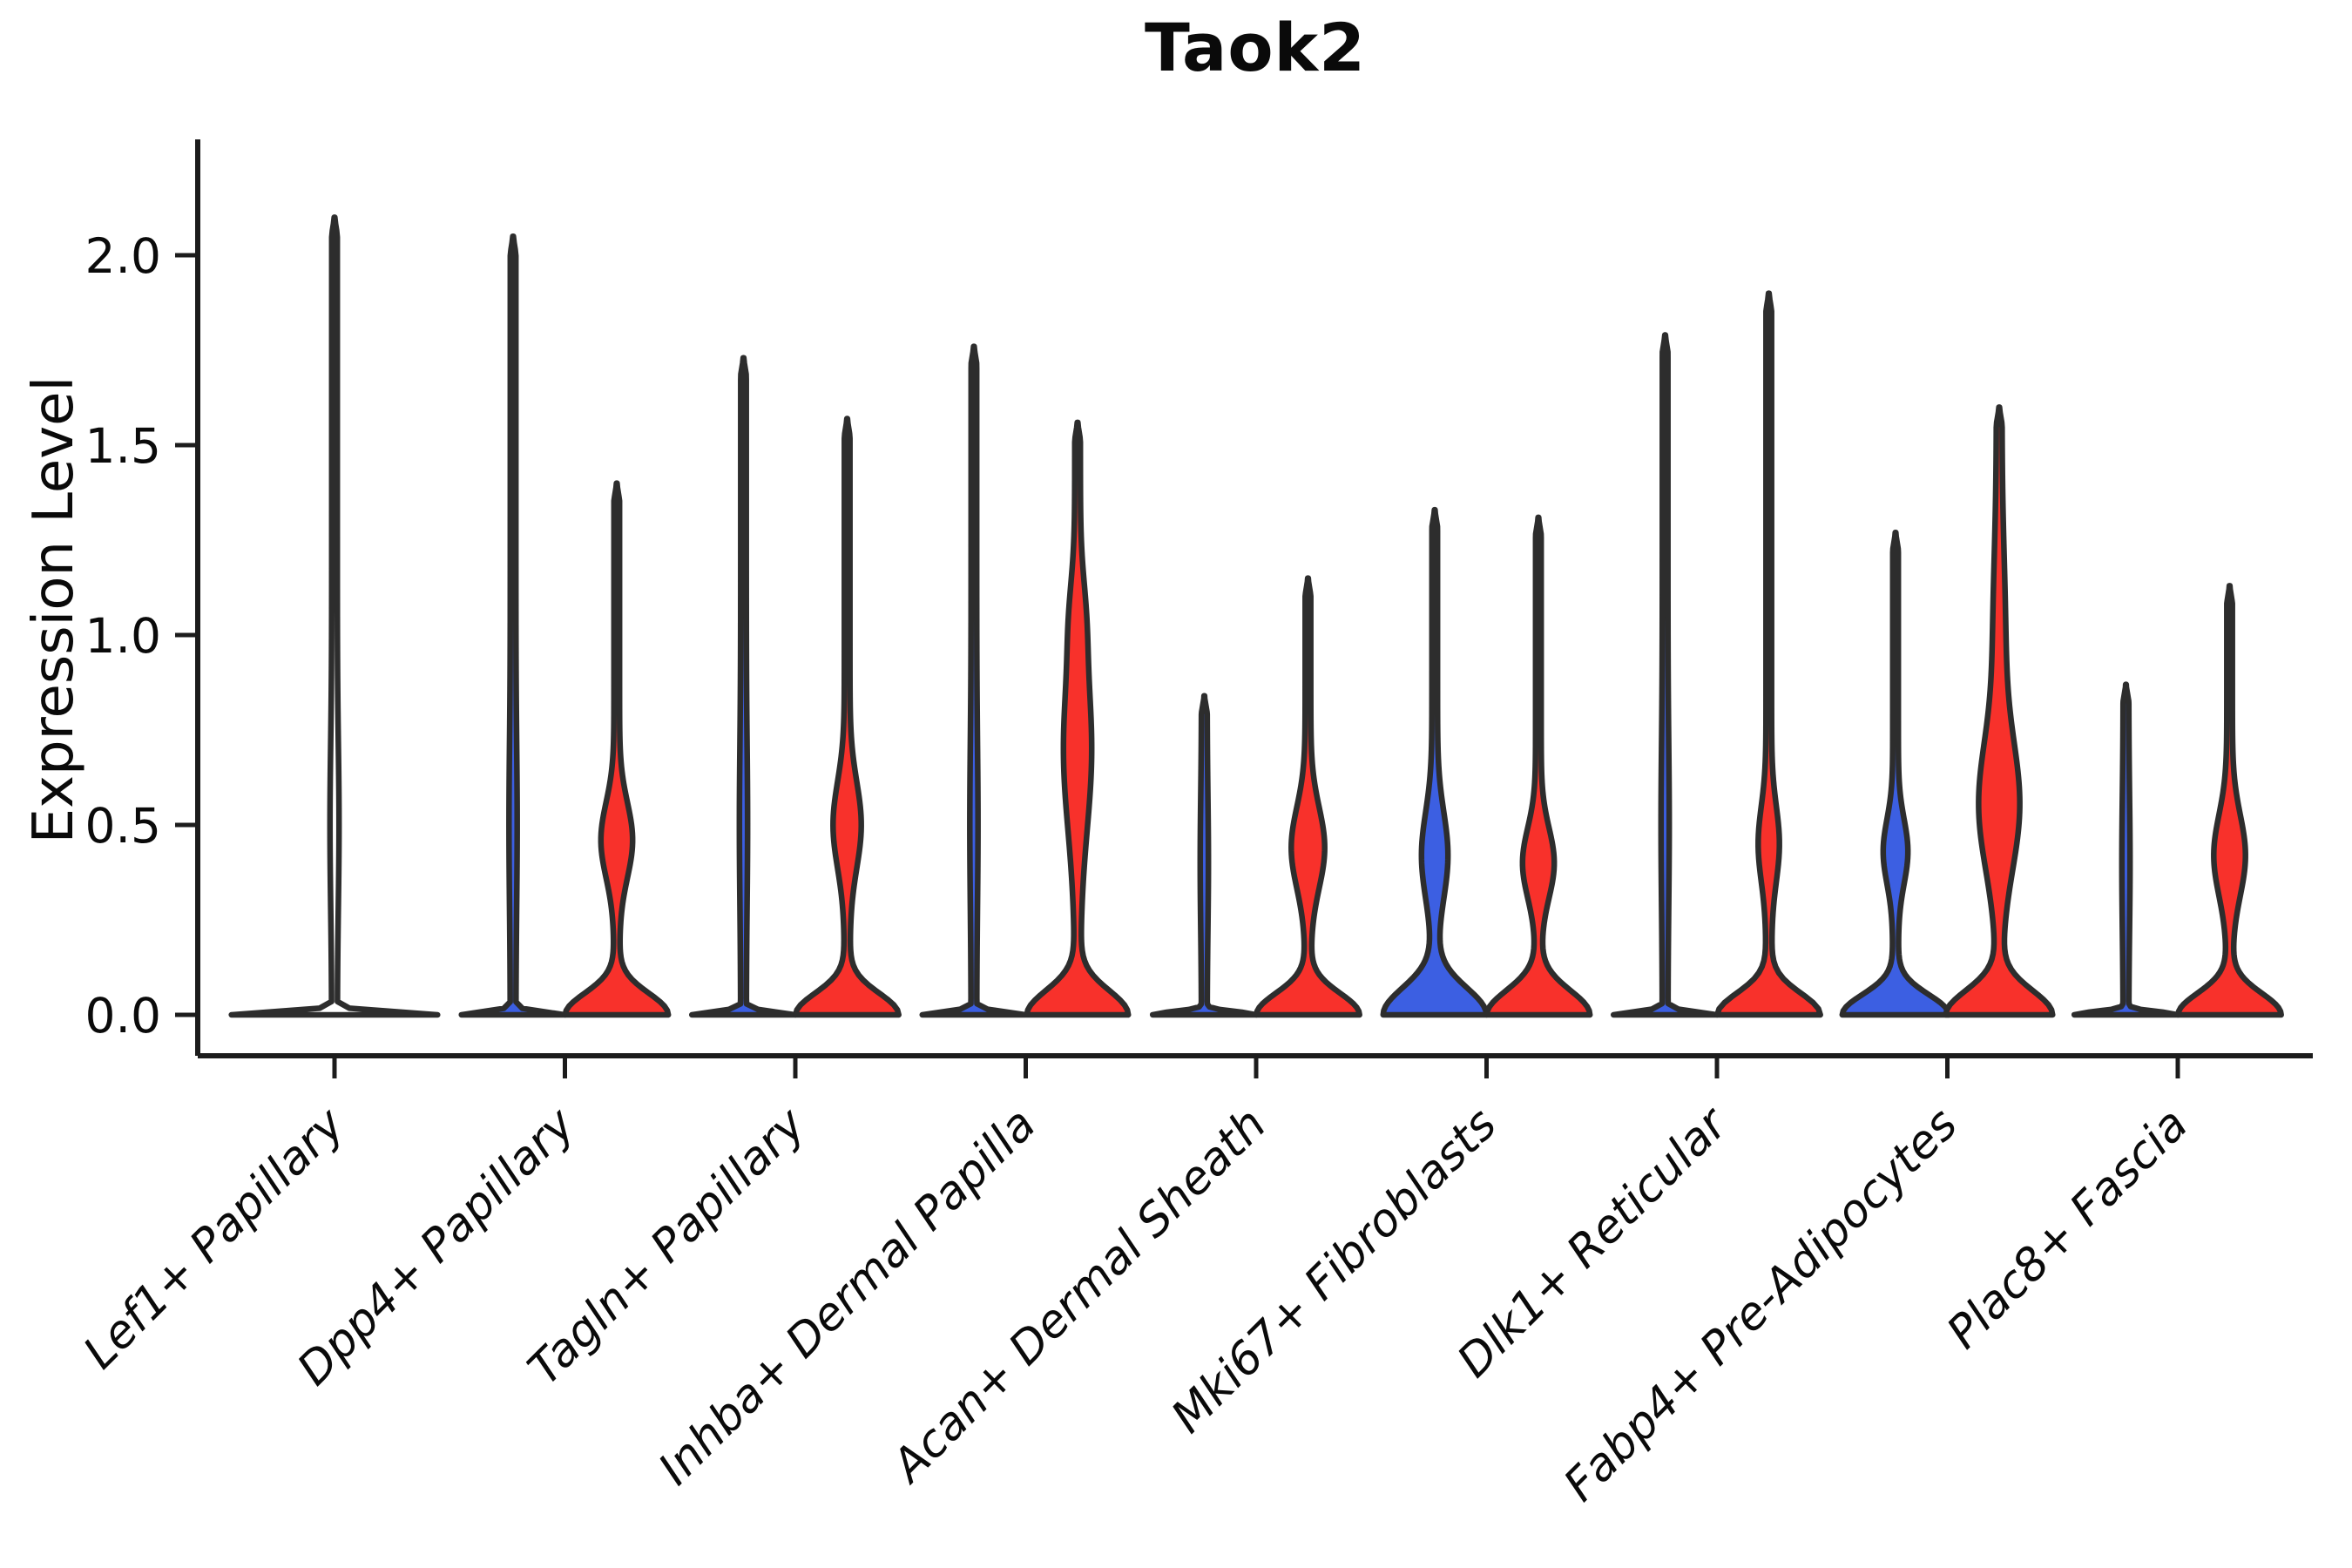 This screenshot has height=1568, width=2352. What do you see at coordinates (1078, 718) in the screenshot?
I see `violin-inhba-dermal-papilla-right` at bounding box center [1078, 718].